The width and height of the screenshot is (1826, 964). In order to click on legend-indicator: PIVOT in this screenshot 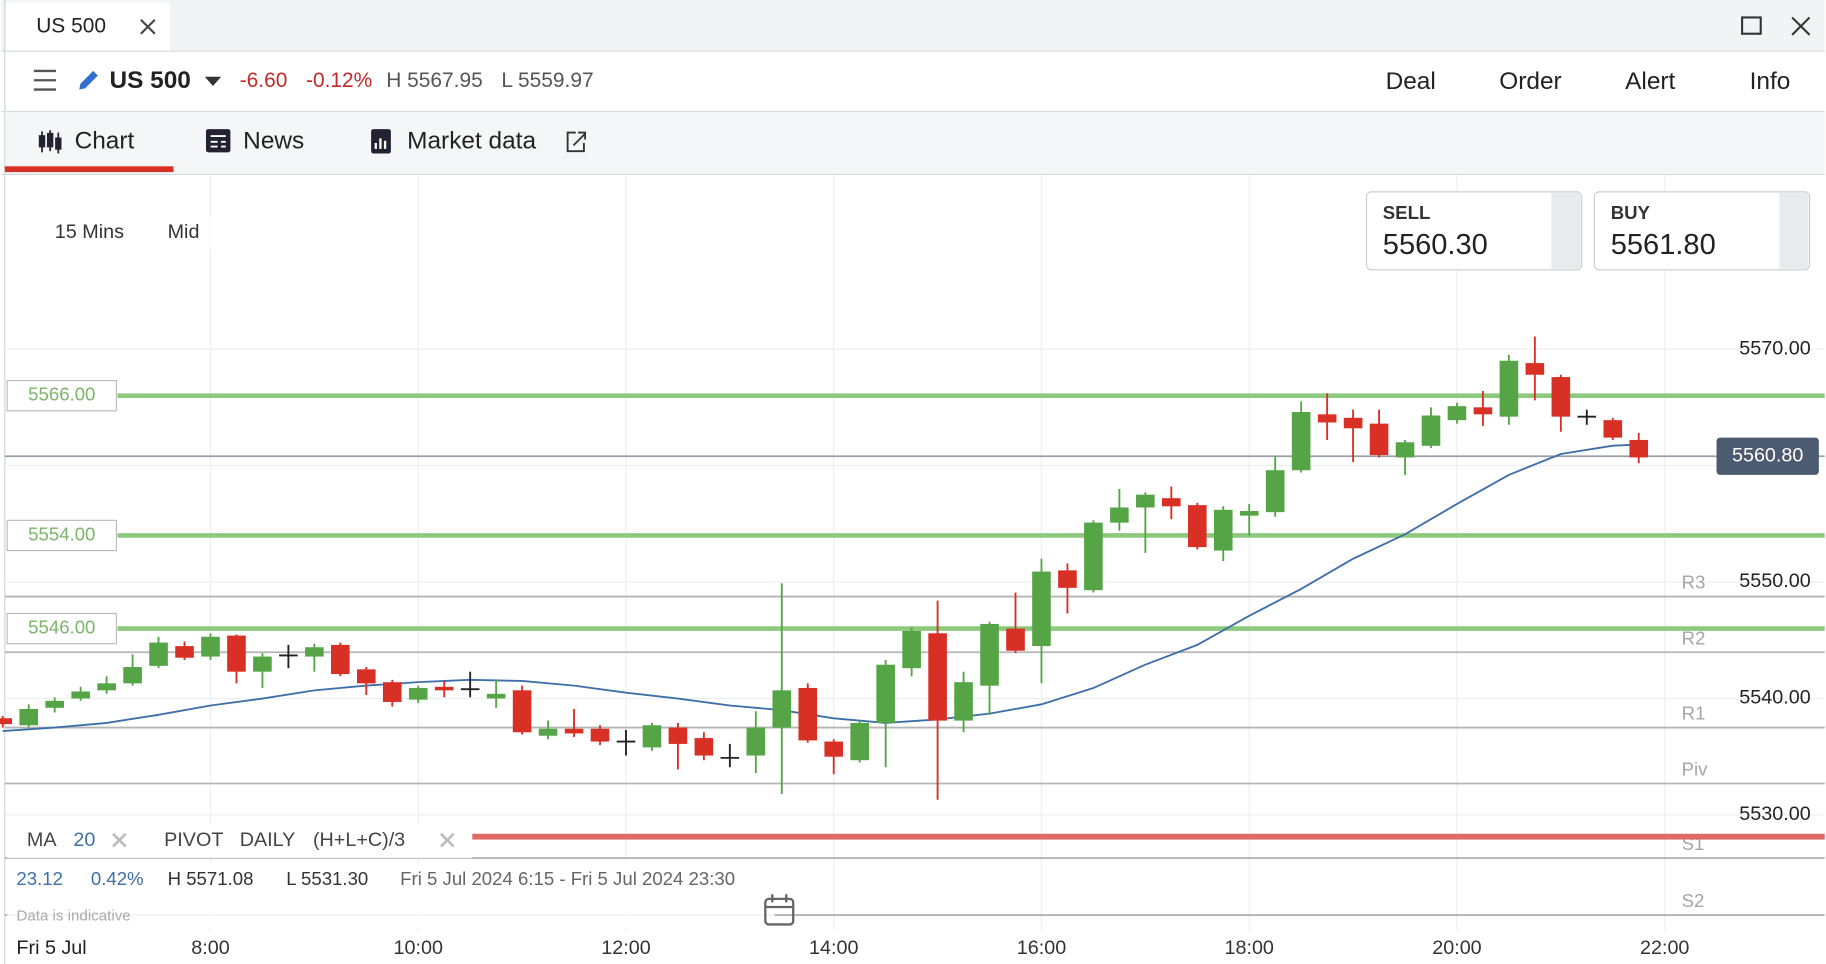, I will do `click(193, 840)`.